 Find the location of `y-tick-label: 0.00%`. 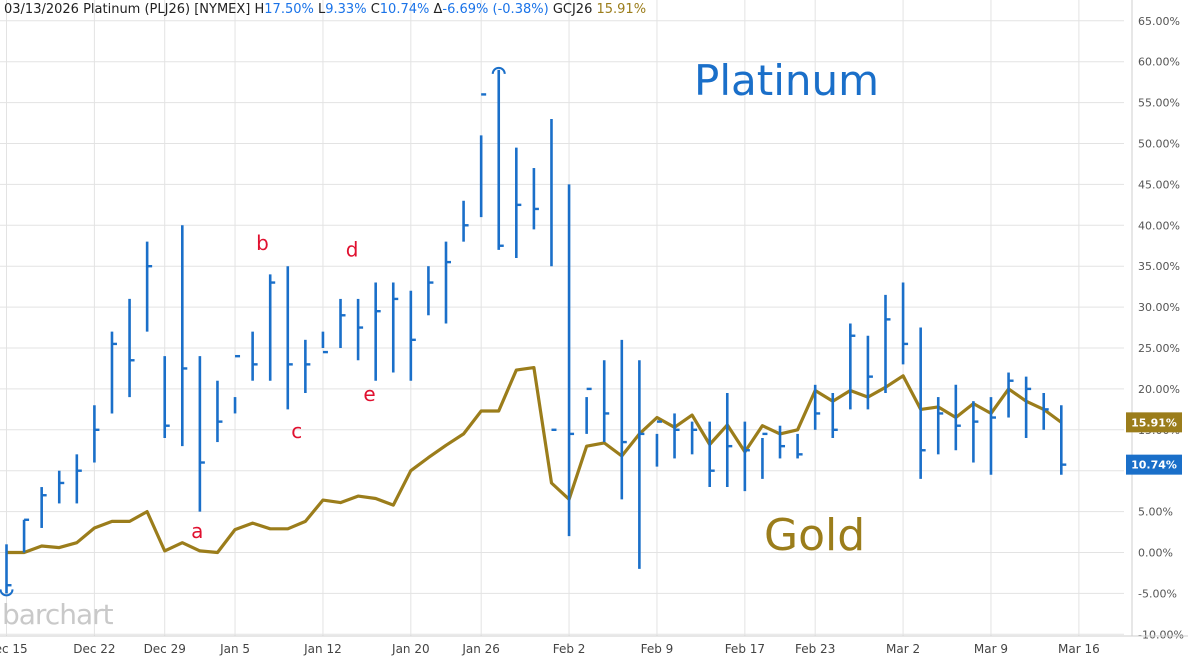

y-tick-label: 0.00% is located at coordinates (1155, 553).